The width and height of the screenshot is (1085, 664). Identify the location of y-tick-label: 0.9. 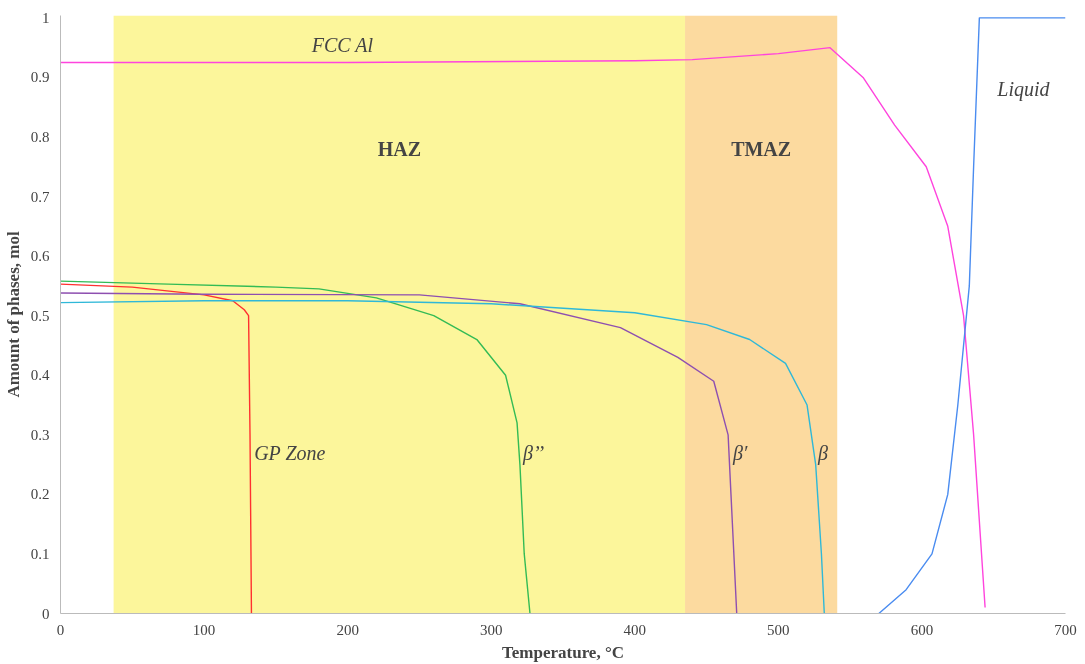
(40, 77).